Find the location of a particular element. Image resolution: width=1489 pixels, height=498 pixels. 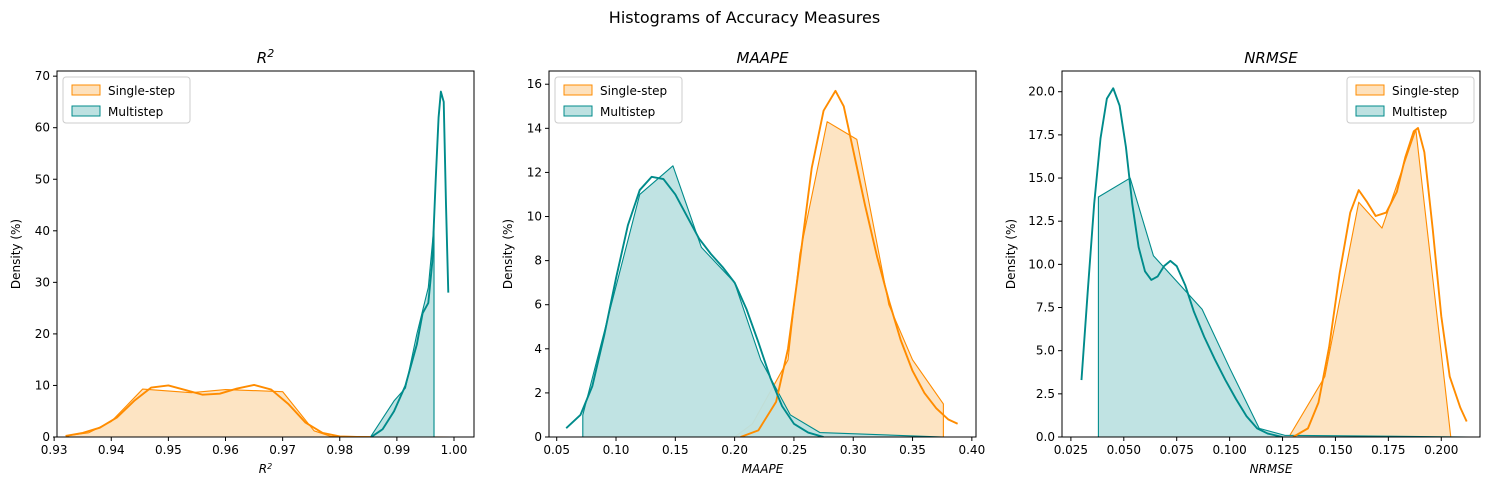

y-tick-label: 14 is located at coordinates (534, 128).